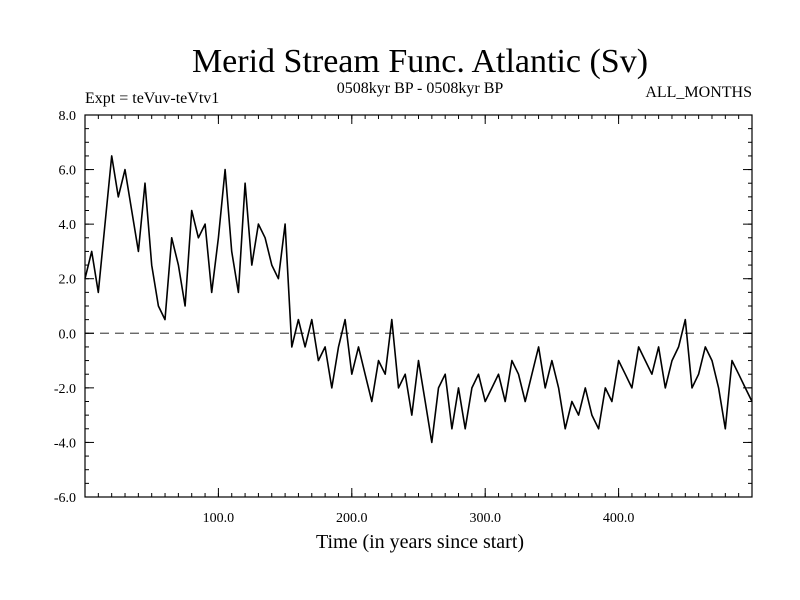 Image resolution: width=800 pixels, height=600 pixels. I want to click on y-tick-label: 4.0, so click(68, 225).